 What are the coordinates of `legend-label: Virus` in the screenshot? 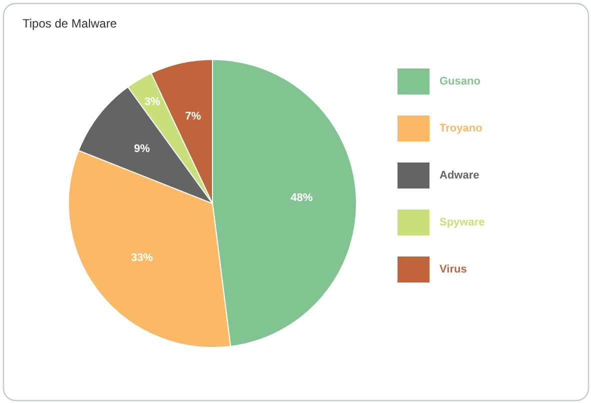 It's located at (453, 270).